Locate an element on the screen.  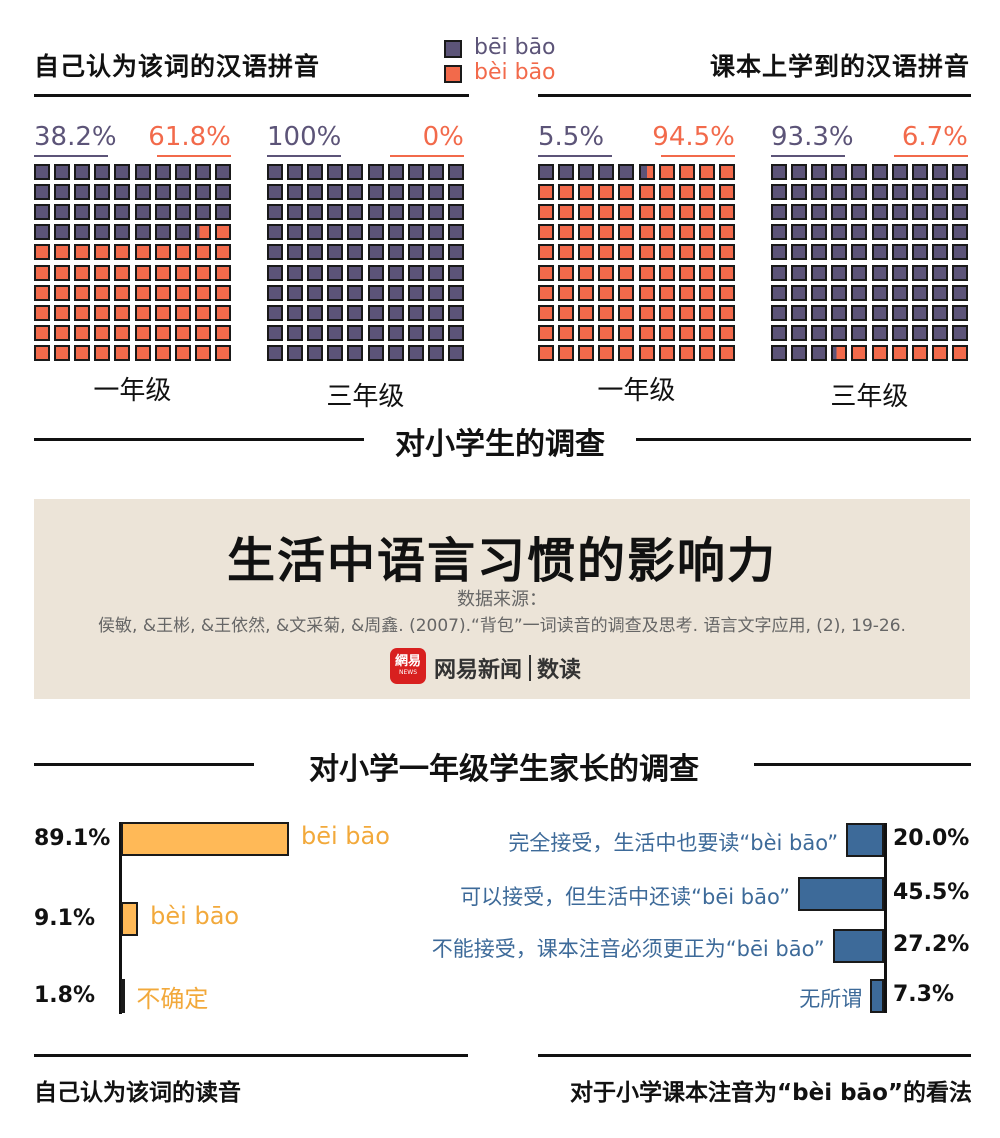
bar-value-label: 20.0% is located at coordinates (931, 838).